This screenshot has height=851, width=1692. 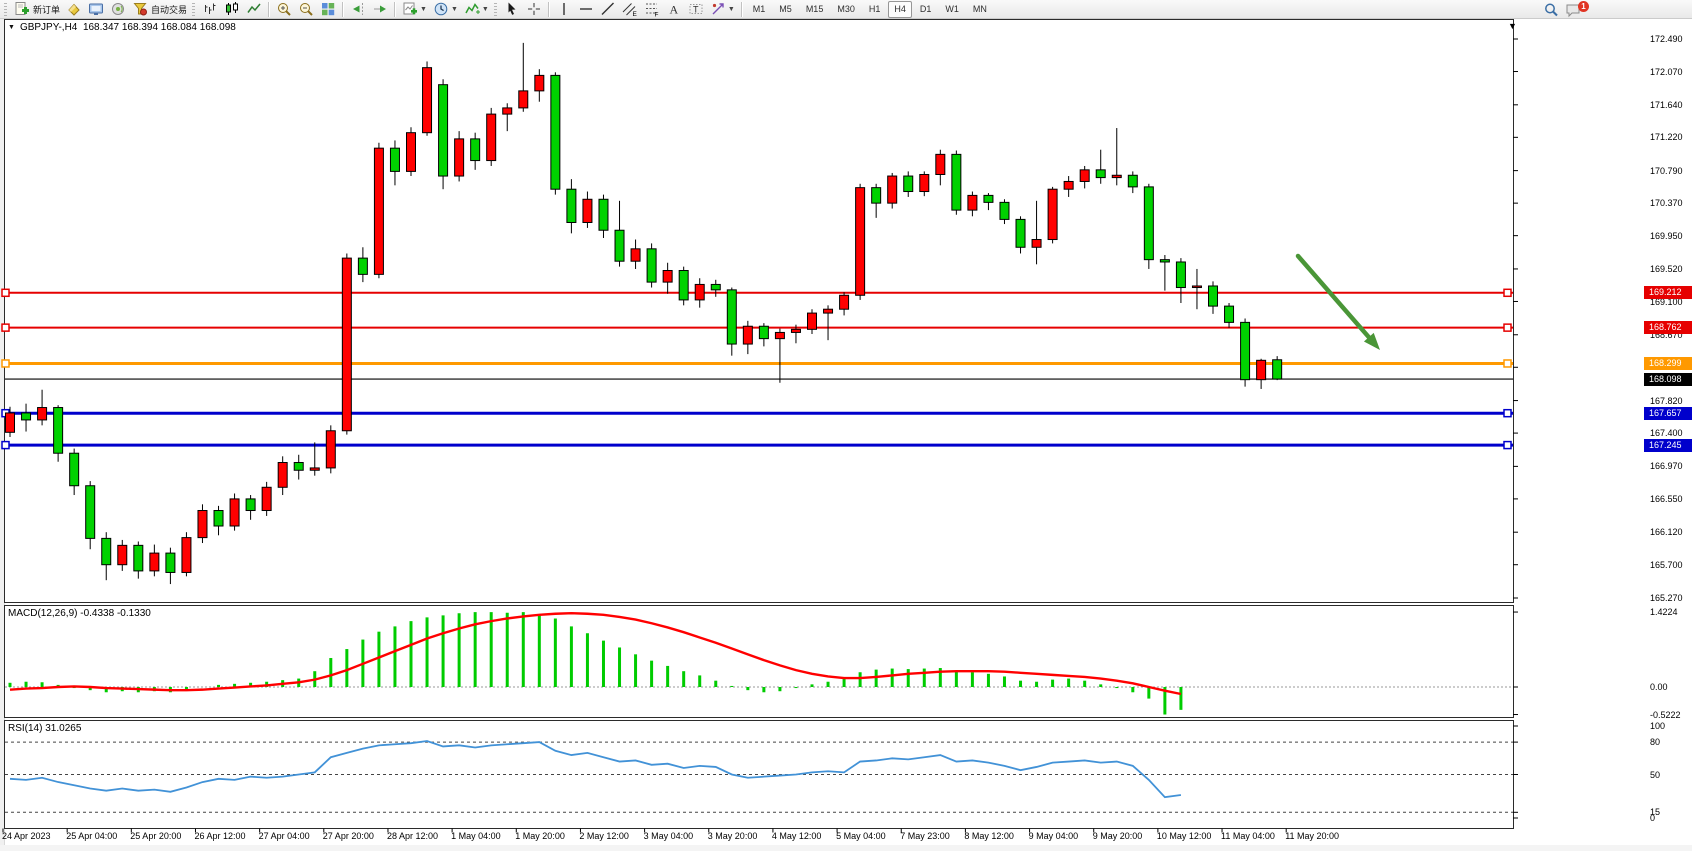 What do you see at coordinates (874, 8) in the screenshot?
I see `timeframe-button-h1: H1` at bounding box center [874, 8].